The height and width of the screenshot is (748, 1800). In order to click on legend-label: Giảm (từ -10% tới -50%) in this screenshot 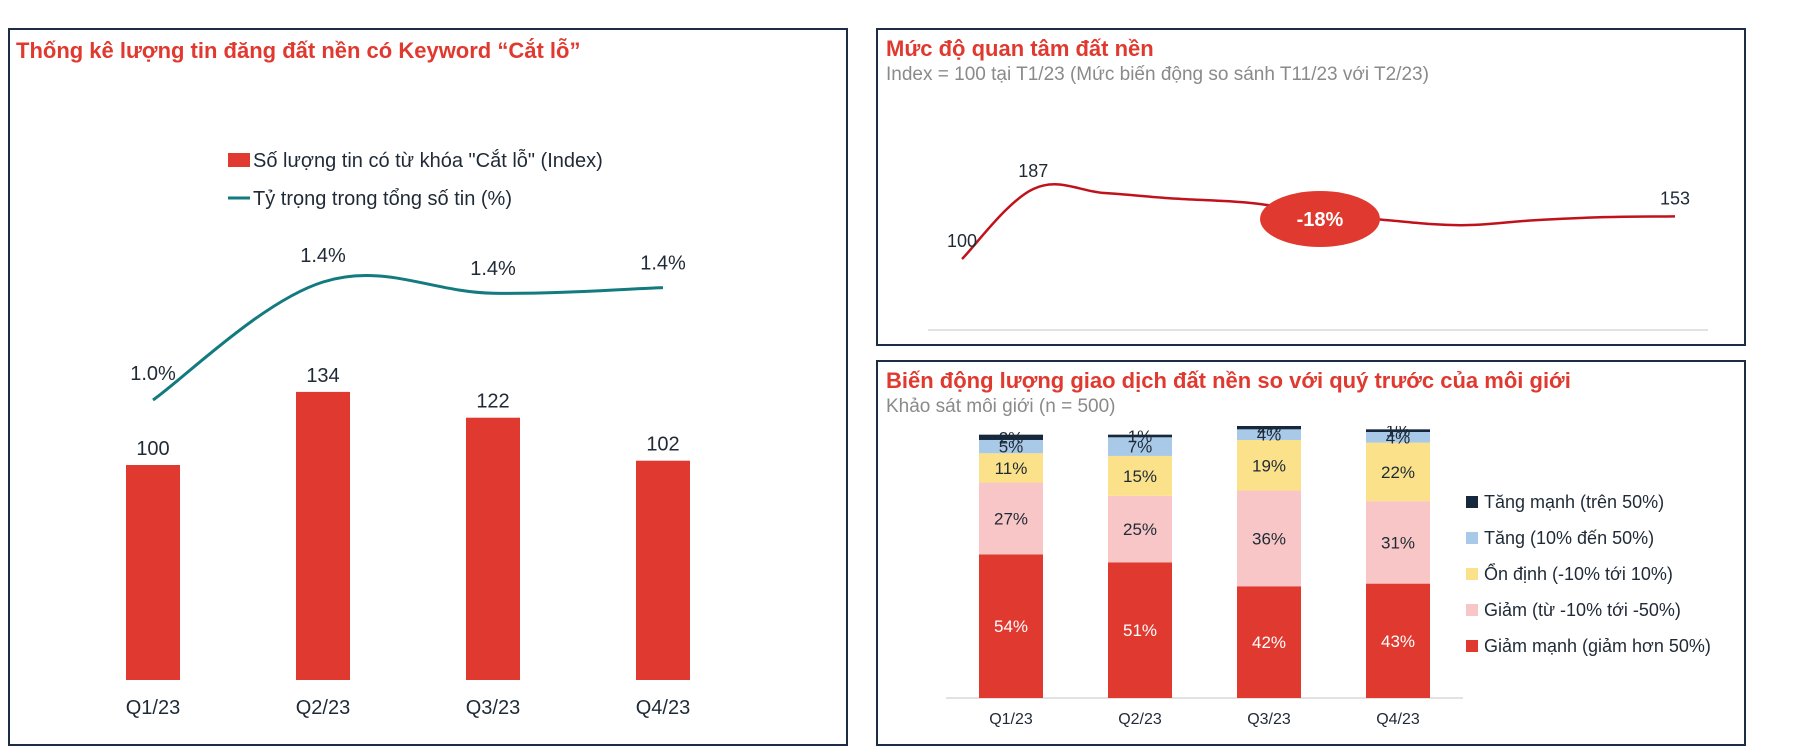, I will do `click(1582, 610)`.